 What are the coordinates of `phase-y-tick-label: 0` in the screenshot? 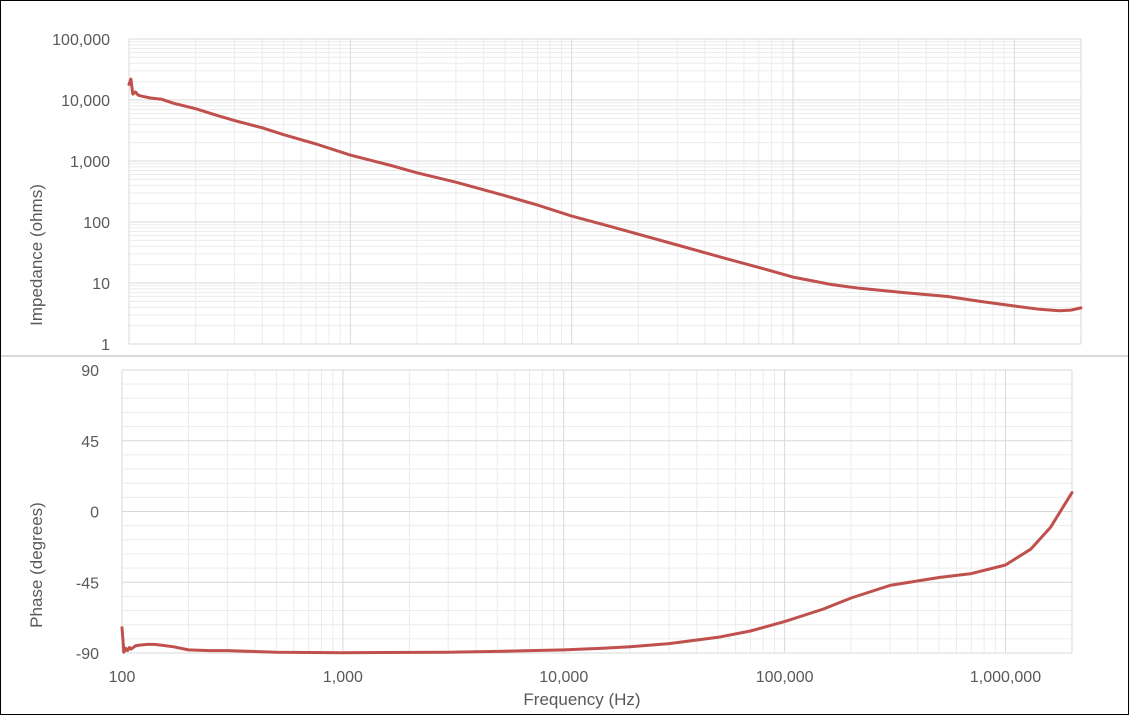 It's located at (94, 513).